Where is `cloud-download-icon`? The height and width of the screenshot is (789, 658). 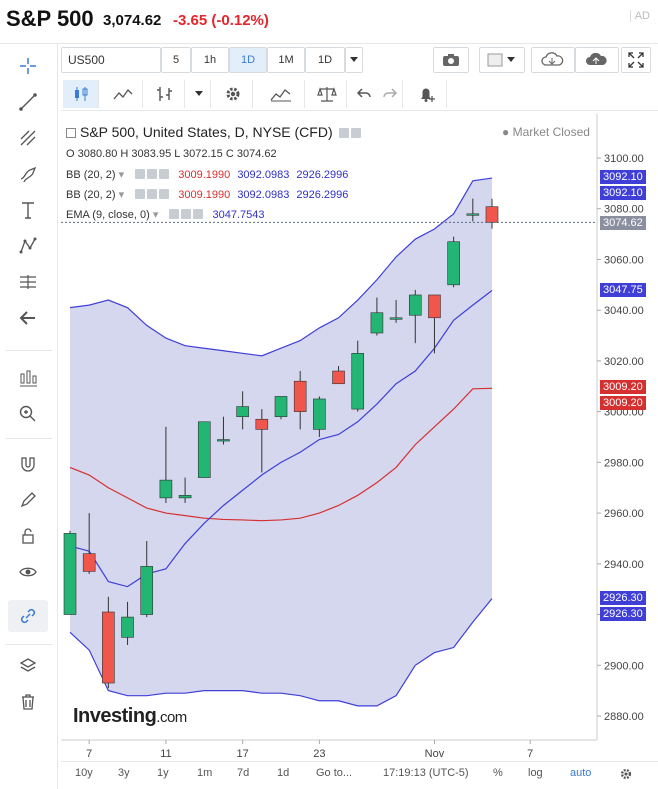 cloud-download-icon is located at coordinates (553, 60).